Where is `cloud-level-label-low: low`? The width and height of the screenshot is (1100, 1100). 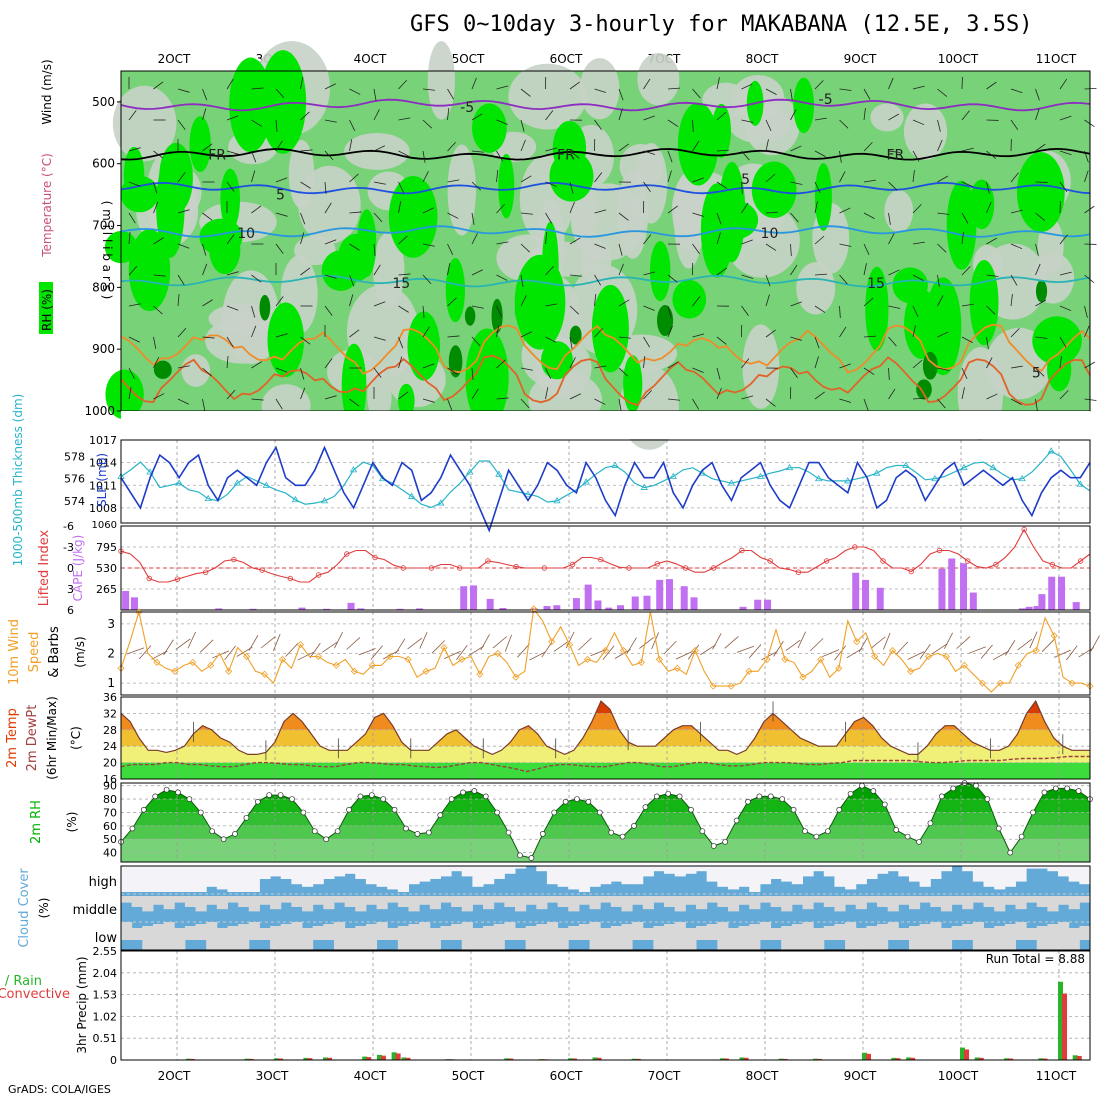
cloud-level-label-low: low is located at coordinates (106, 938).